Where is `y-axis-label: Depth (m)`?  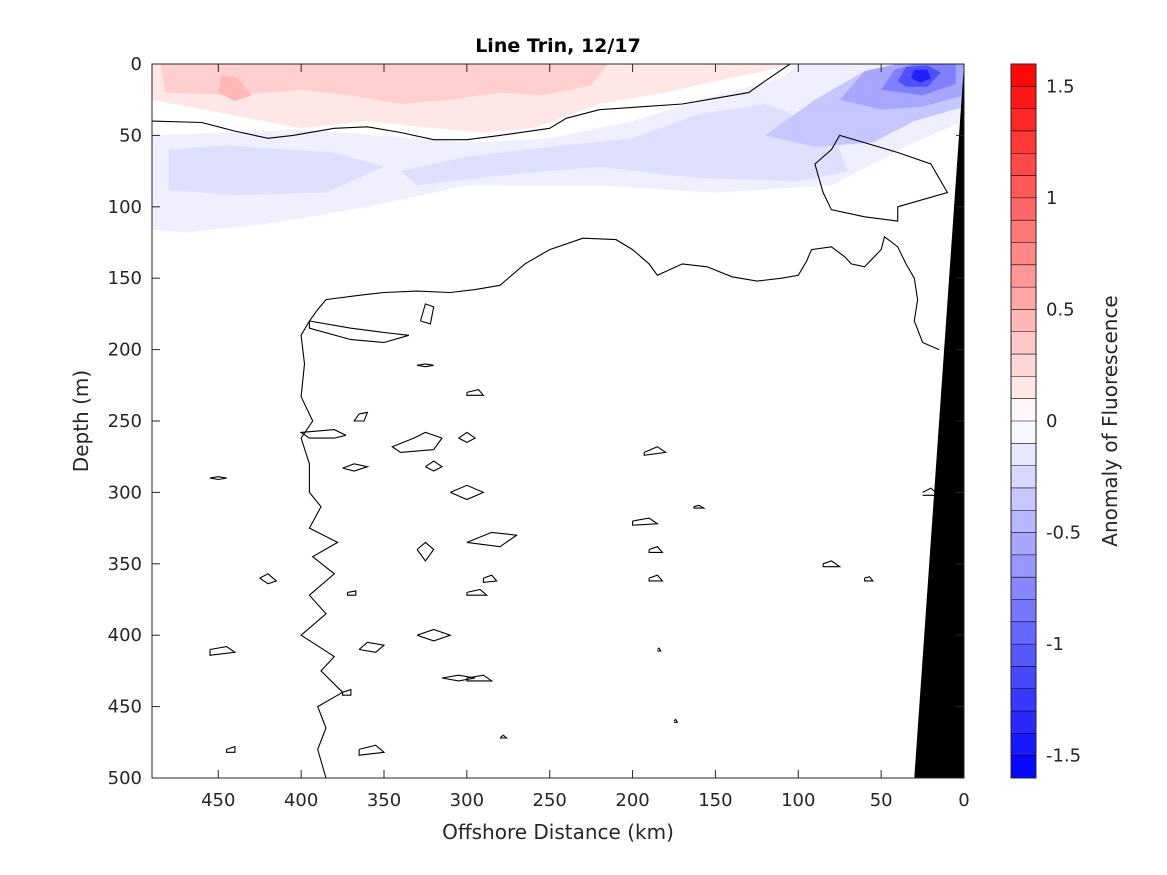
y-axis-label: Depth (m) is located at coordinates (81, 421).